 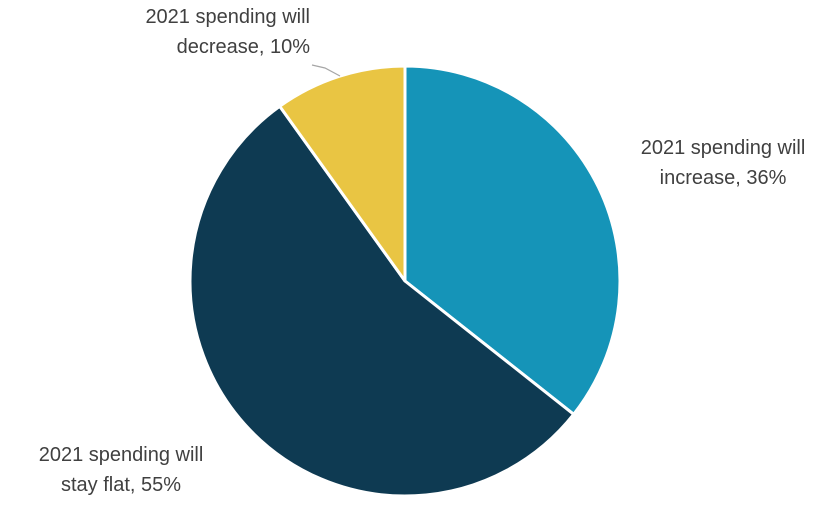 What do you see at coordinates (342, 173) in the screenshot?
I see `slice-decrease` at bounding box center [342, 173].